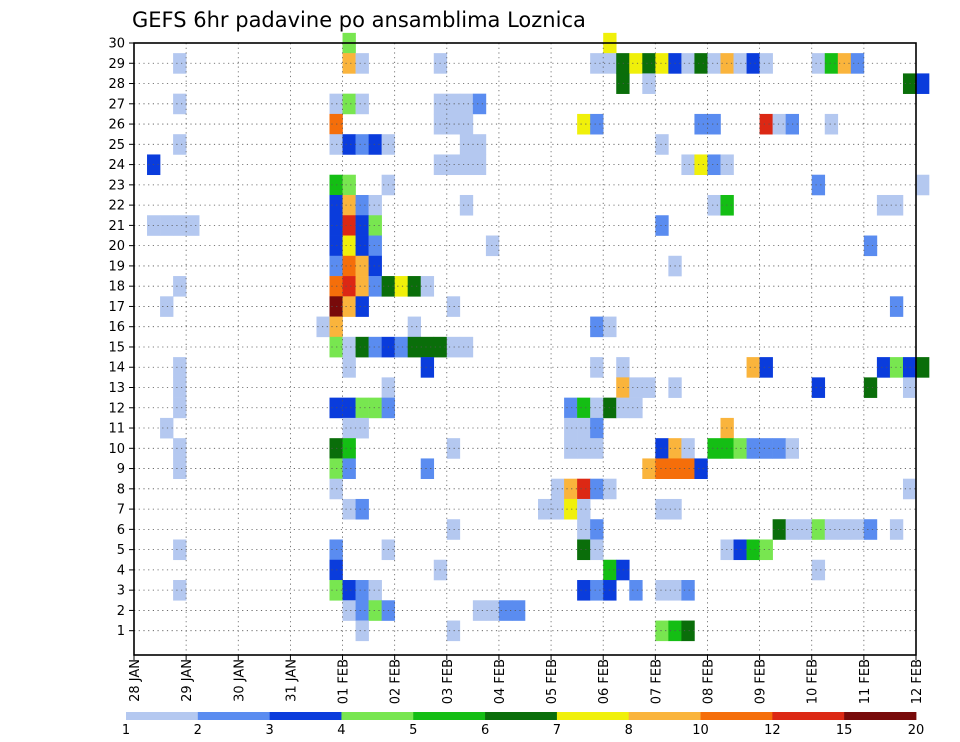 This screenshot has width=960, height=742. What do you see at coordinates (121, 469) in the screenshot?
I see `y-tick-label: 9` at bounding box center [121, 469].